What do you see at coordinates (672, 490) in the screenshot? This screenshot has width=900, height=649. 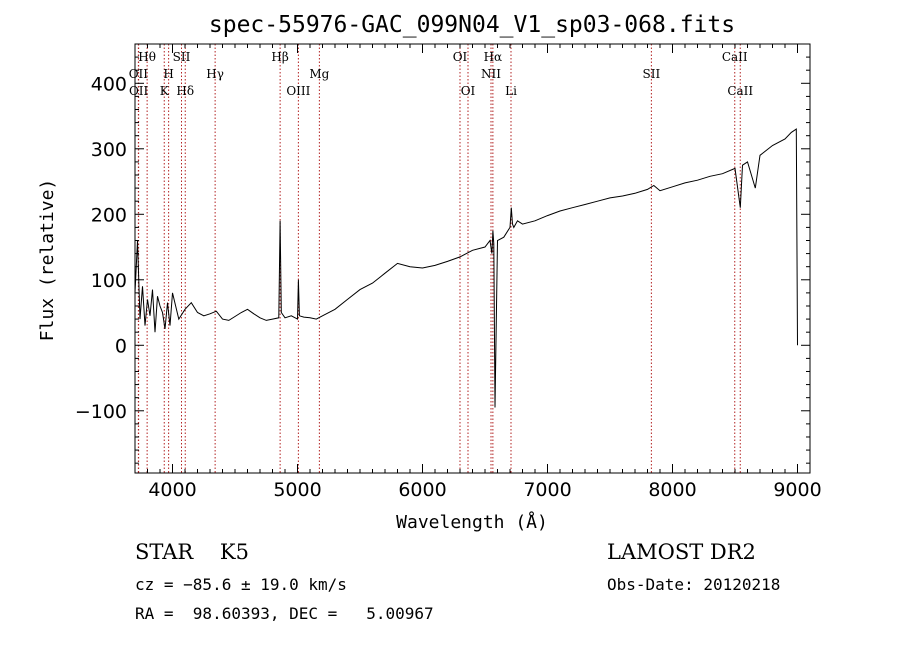 I see `x-tick-label: 8000` at bounding box center [672, 490].